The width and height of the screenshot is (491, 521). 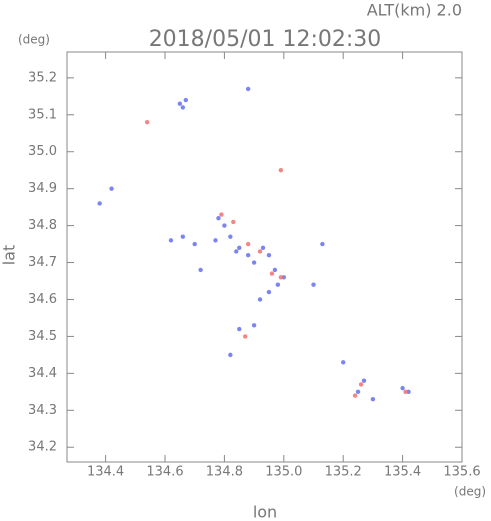 What do you see at coordinates (42, 151) in the screenshot?
I see `y-tick-label: 35.0` at bounding box center [42, 151].